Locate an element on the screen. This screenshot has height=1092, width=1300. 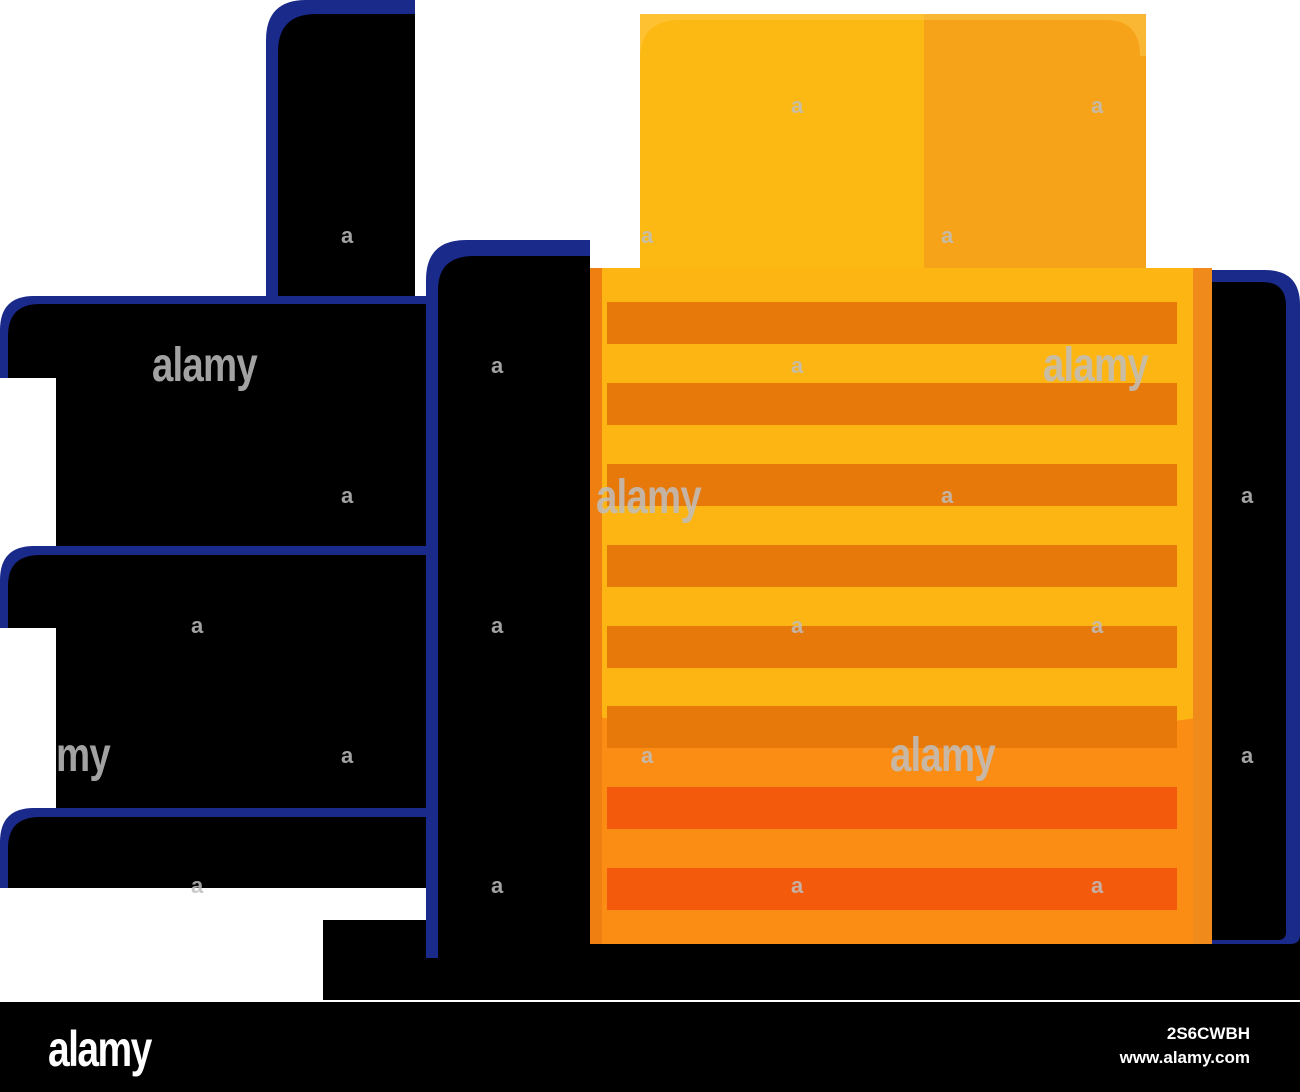
top-box-left is located at coordinates (782, 142).